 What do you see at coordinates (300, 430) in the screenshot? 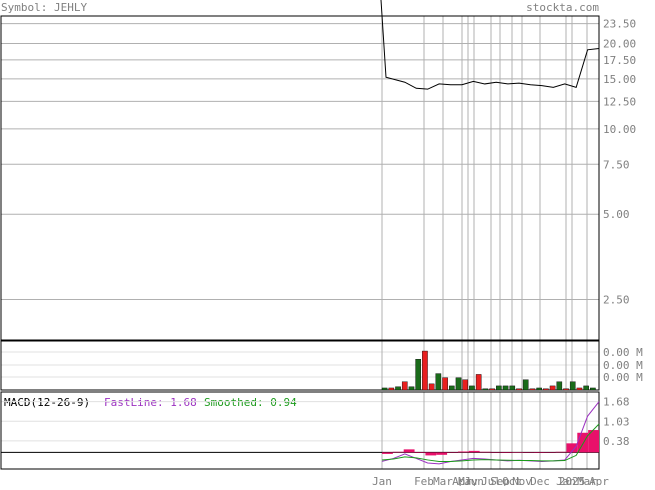
I see `macd-frame` at bounding box center [300, 430].